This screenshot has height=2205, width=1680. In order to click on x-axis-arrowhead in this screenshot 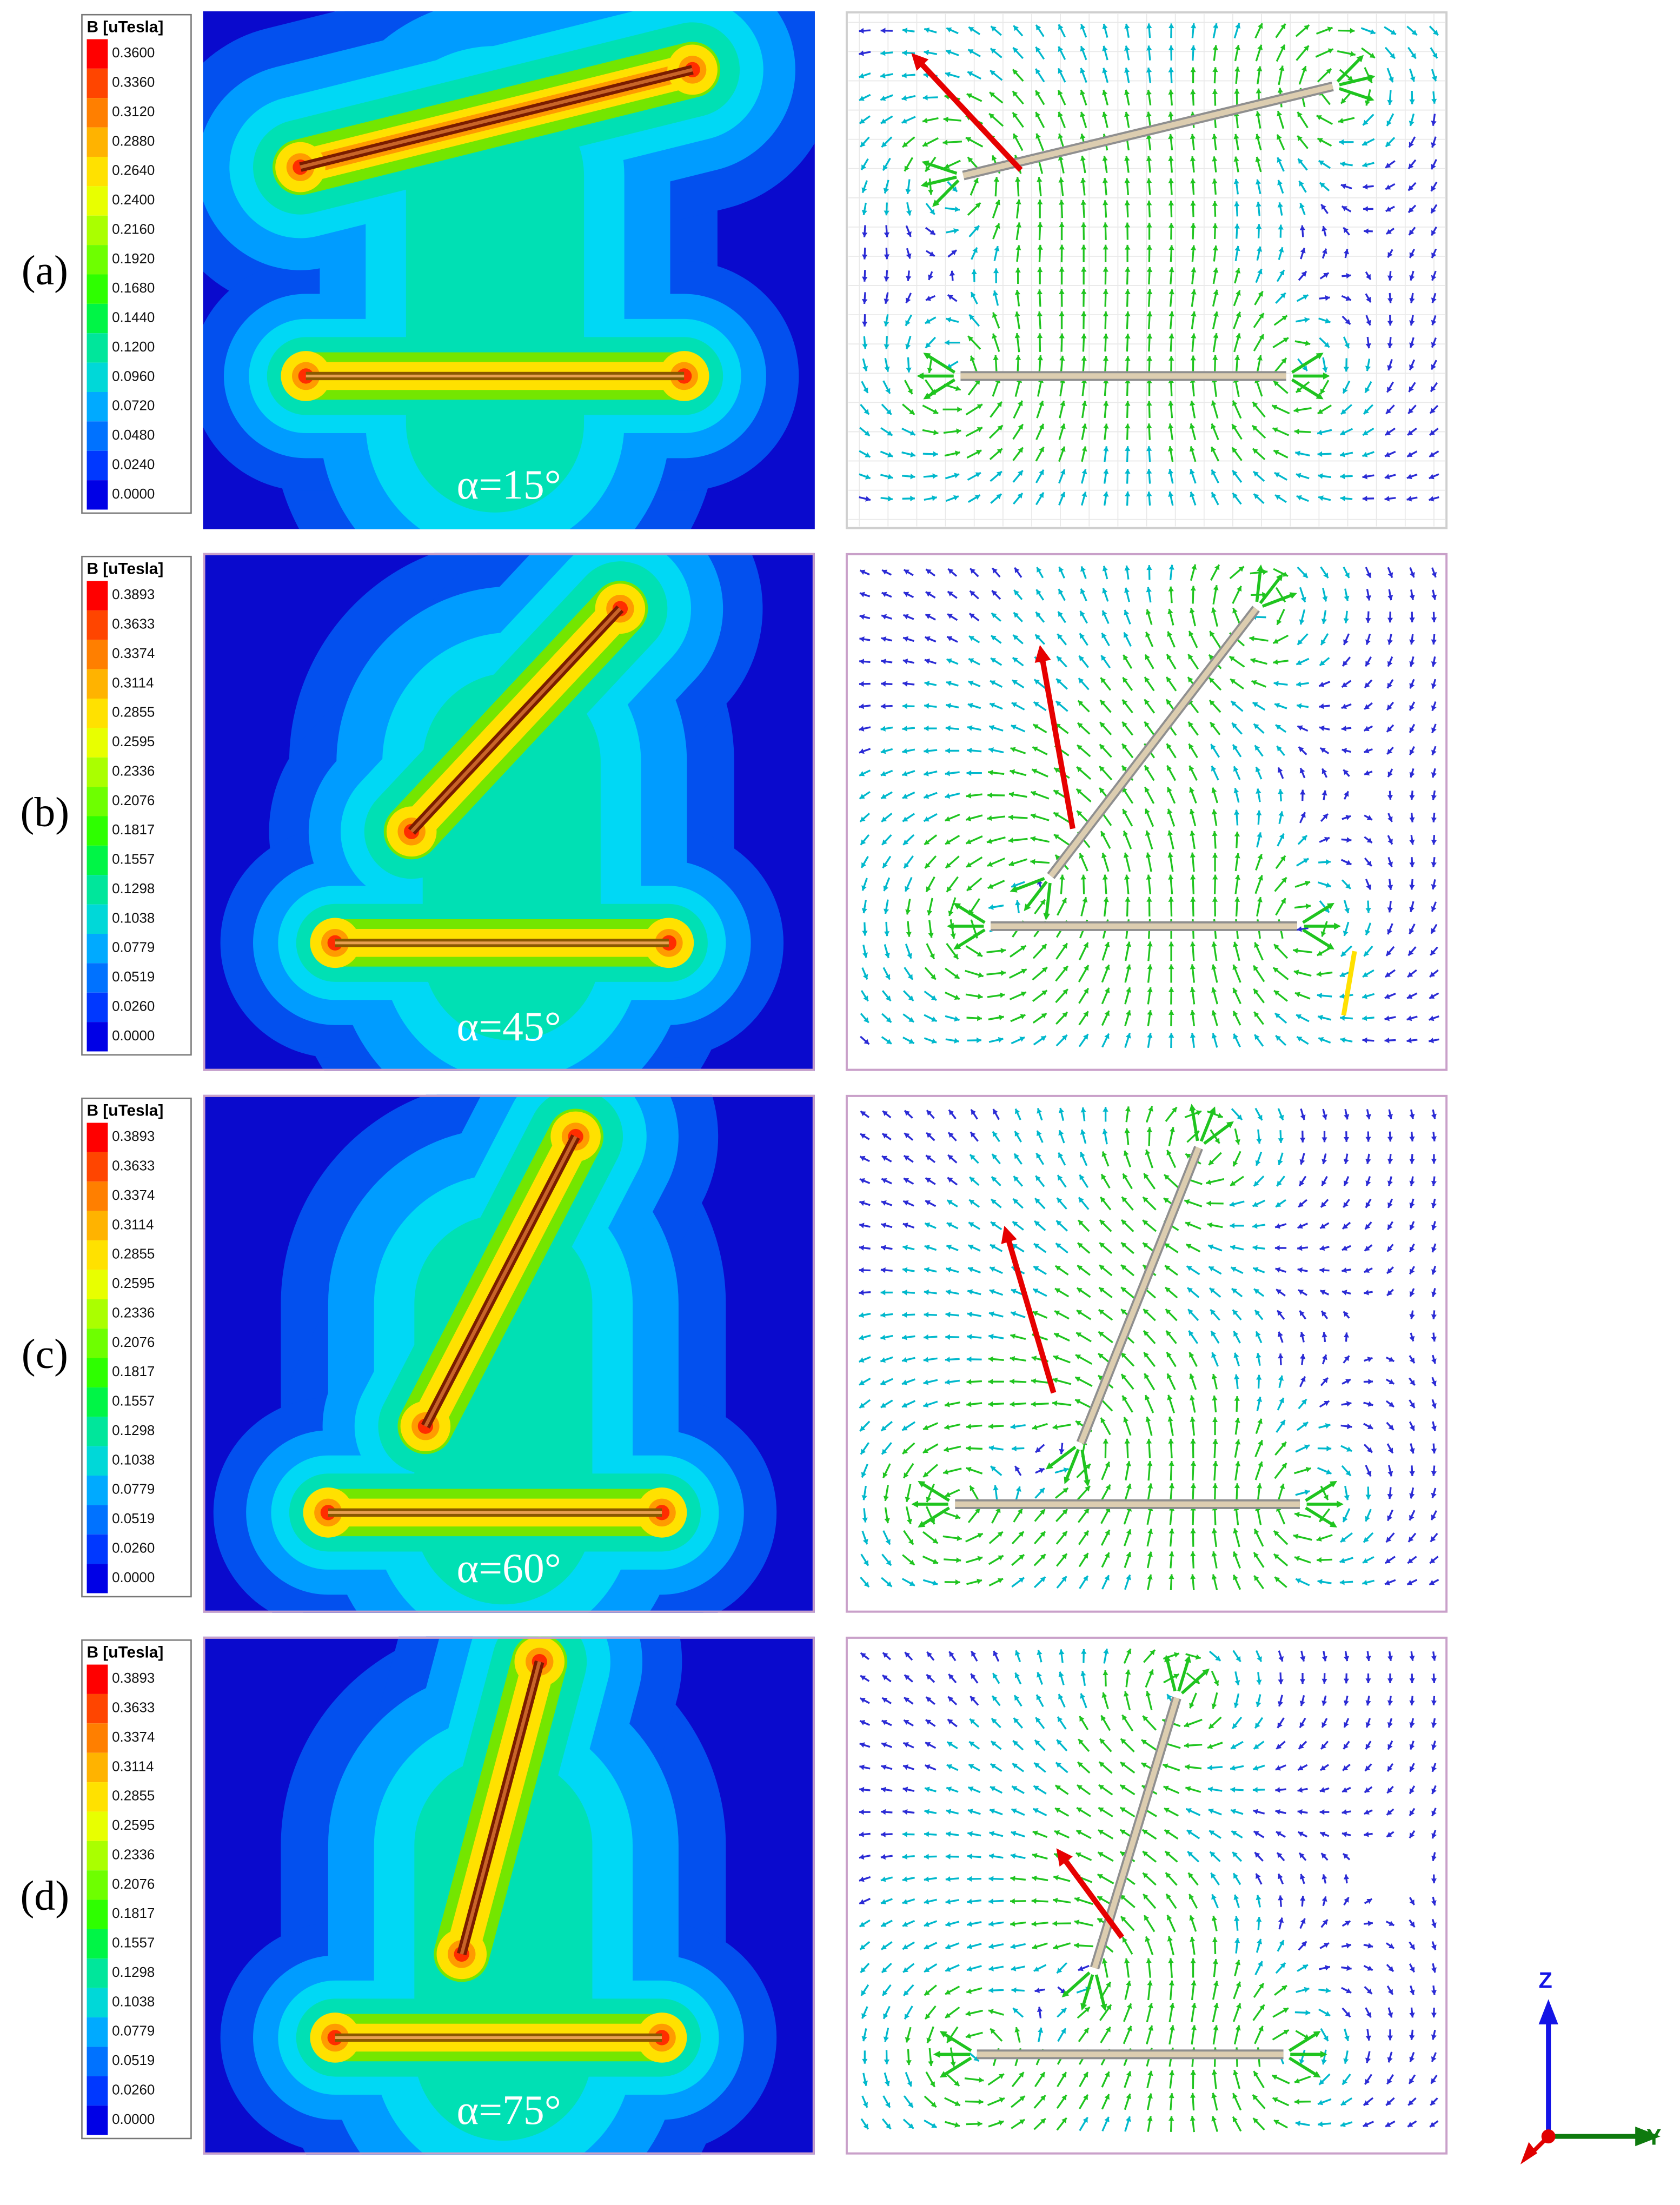, I will do `click(1528, 2153)`.